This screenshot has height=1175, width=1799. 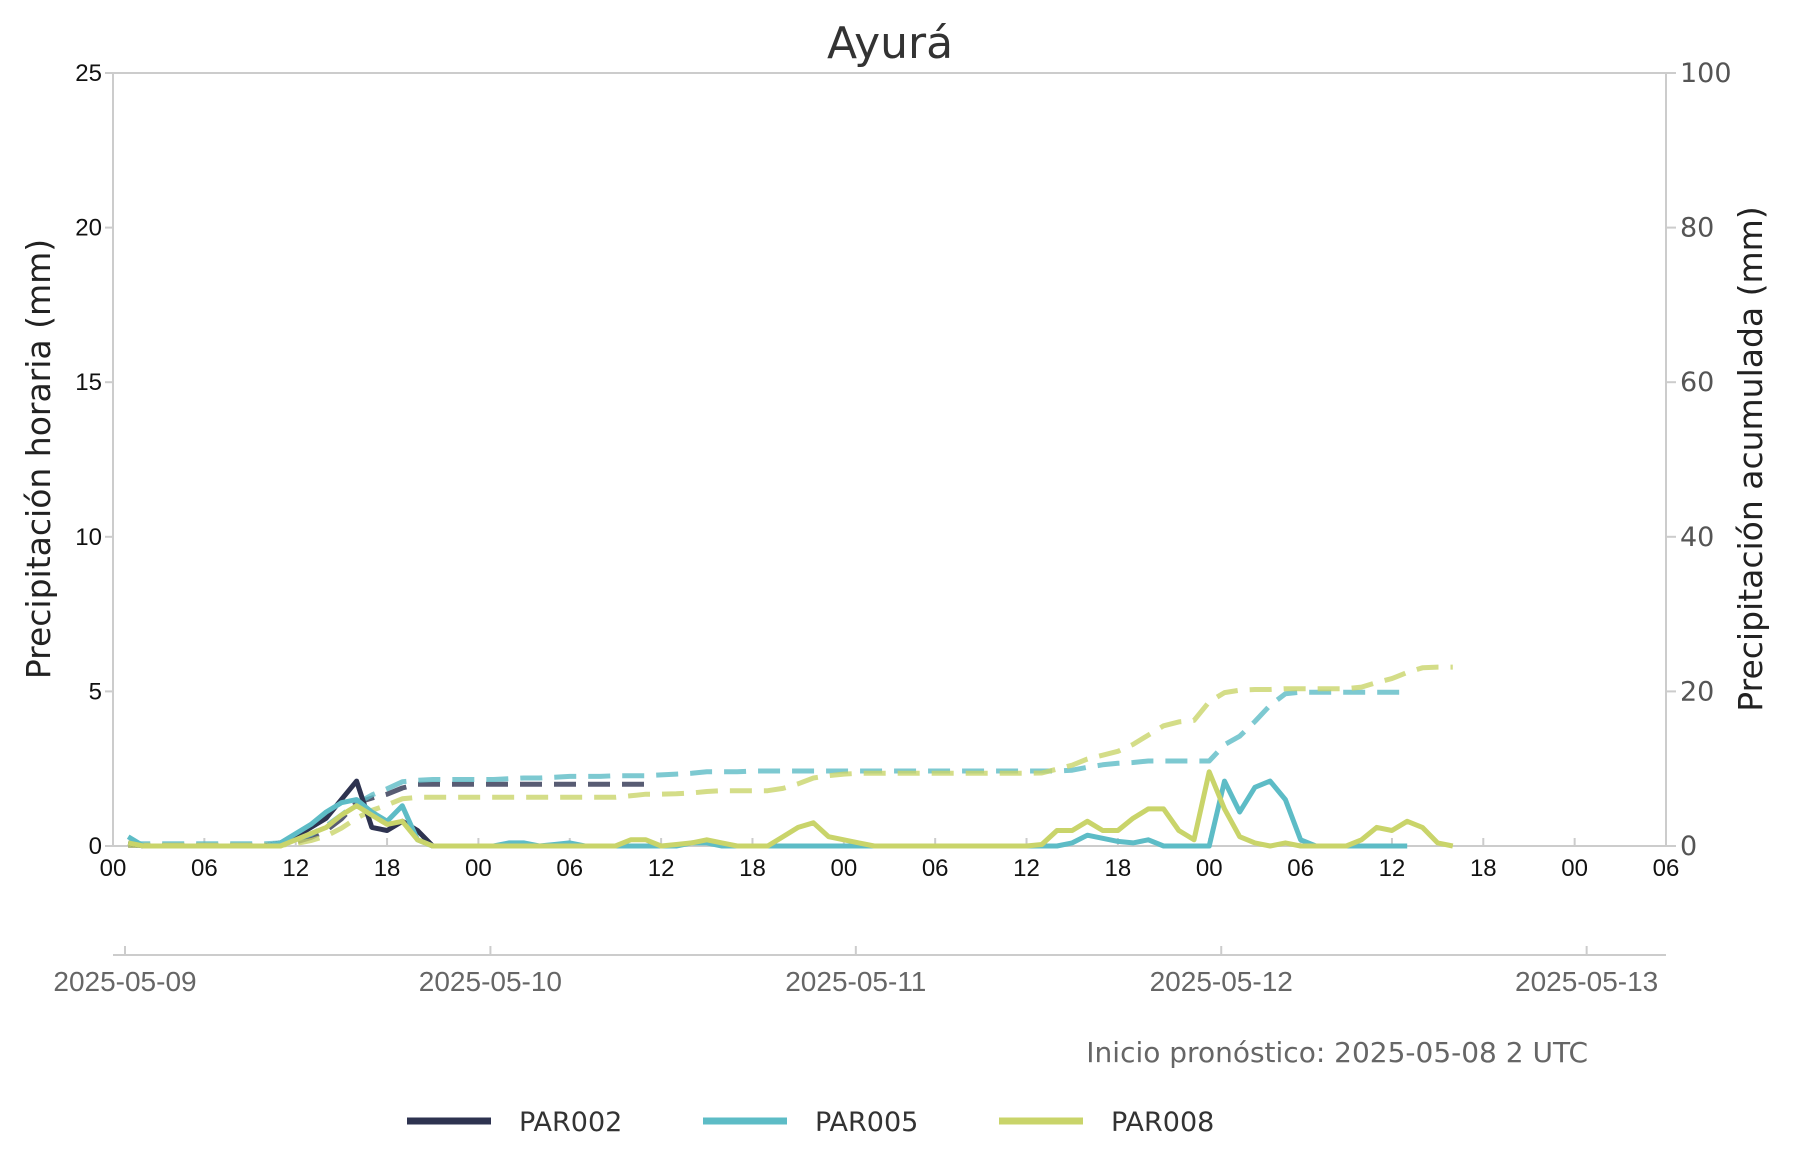 I want to click on date-tick-label: 2025-05-13, so click(x=1586, y=981).